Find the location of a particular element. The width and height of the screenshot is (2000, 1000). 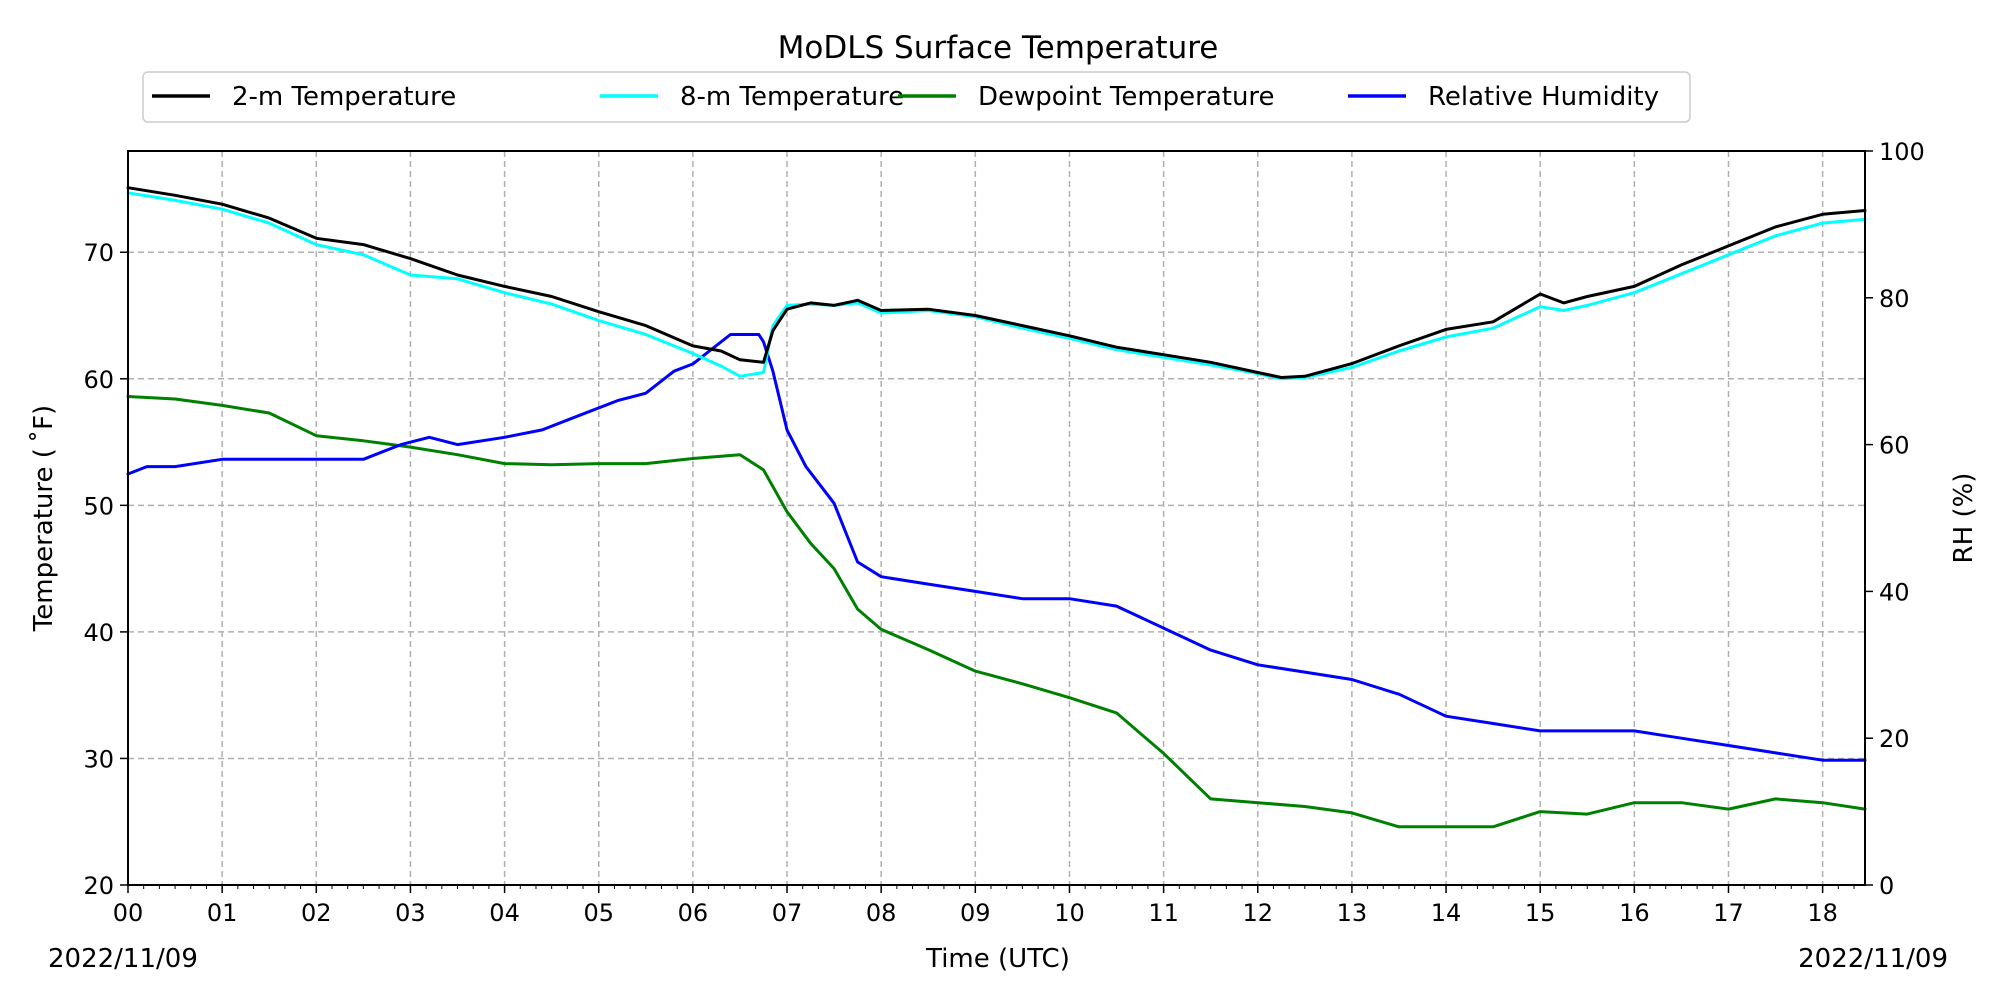

x-tick-label: 06 is located at coordinates (693, 913).